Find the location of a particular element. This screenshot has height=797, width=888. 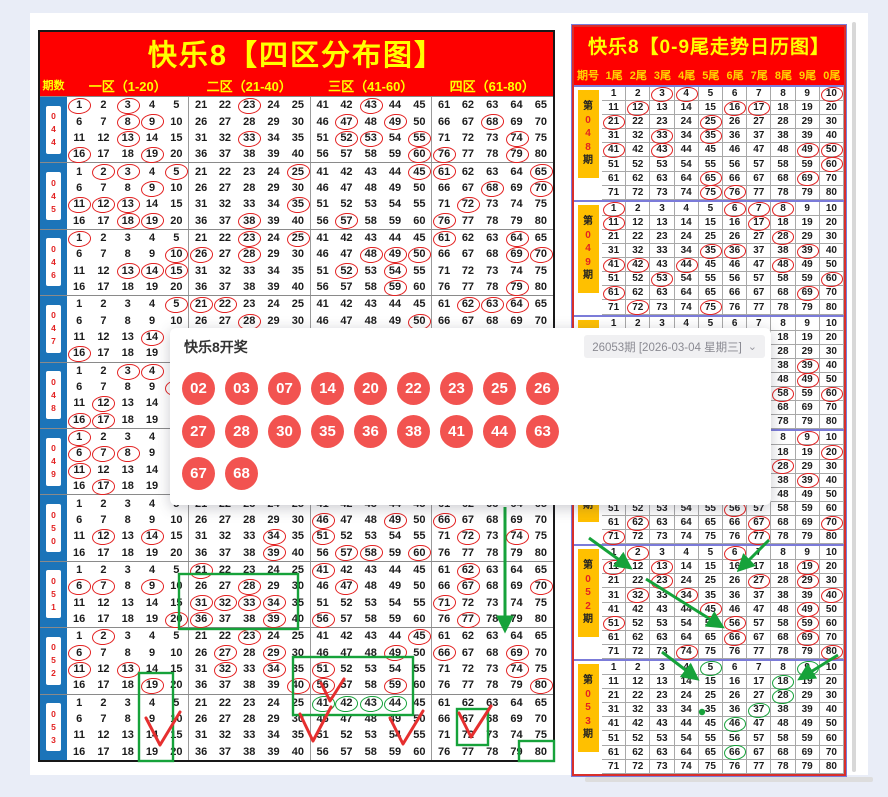

number-cell: 23 is located at coordinates (249, 238).